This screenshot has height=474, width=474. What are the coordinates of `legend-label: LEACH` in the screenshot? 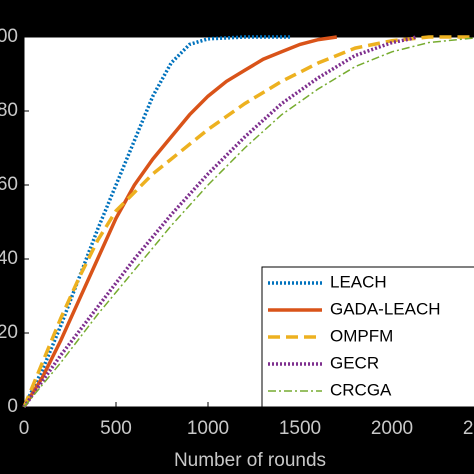 It's located at (358, 281).